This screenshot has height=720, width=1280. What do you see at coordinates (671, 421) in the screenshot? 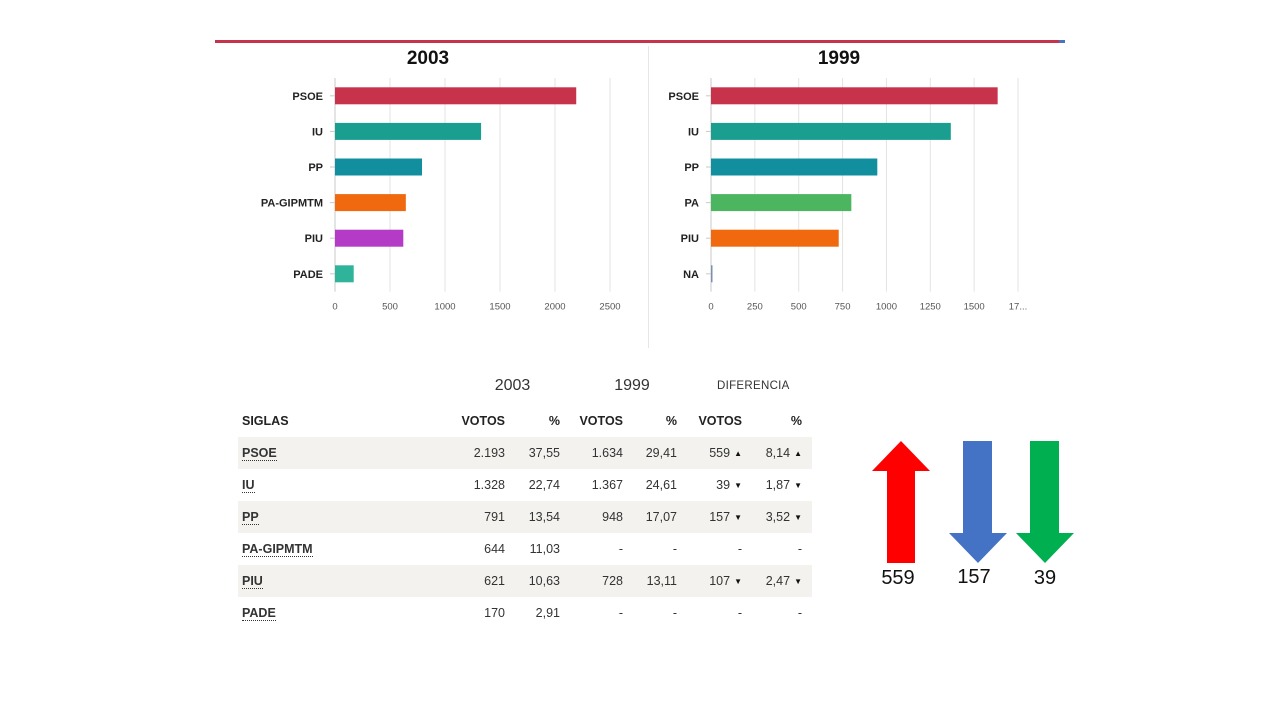
I see `header-pct-1999: %` at bounding box center [671, 421].